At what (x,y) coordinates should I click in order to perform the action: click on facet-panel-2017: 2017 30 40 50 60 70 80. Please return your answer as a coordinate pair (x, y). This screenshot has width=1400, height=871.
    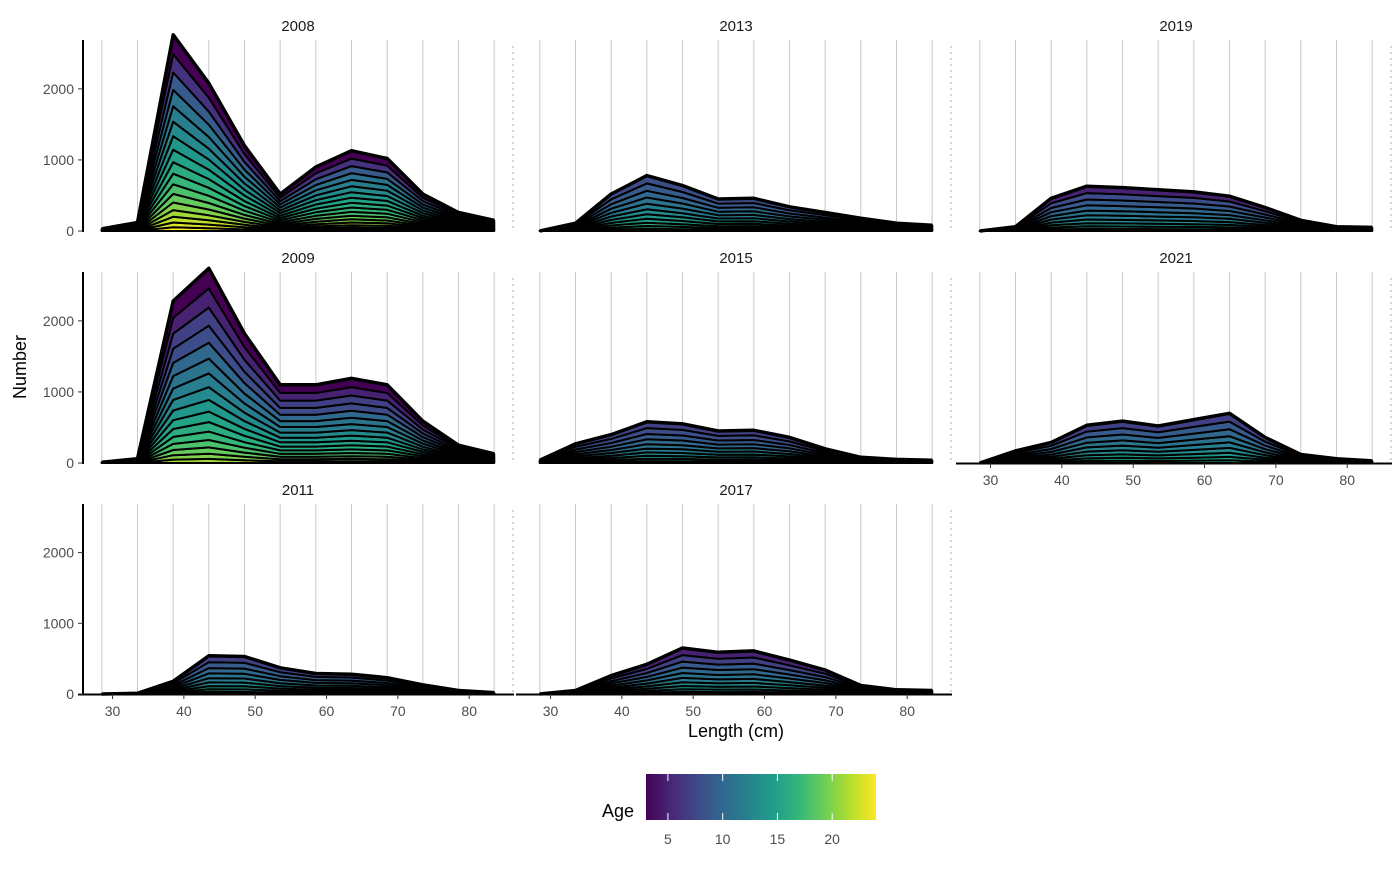
    Looking at the image, I should click on (734, 600).